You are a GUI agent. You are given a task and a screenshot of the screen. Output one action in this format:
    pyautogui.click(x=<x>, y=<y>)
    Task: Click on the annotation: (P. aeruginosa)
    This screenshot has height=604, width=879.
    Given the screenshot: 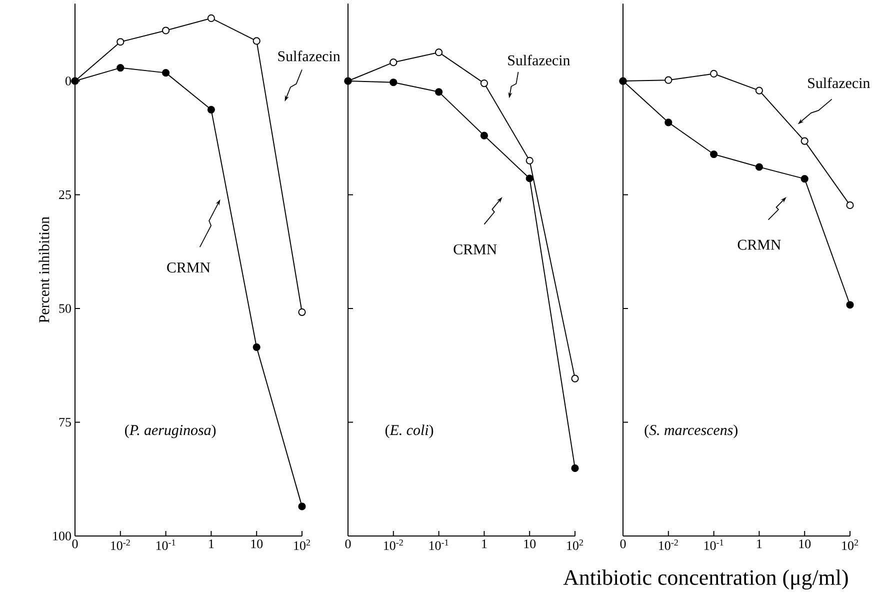 What is the action you would take?
    pyautogui.click(x=170, y=431)
    